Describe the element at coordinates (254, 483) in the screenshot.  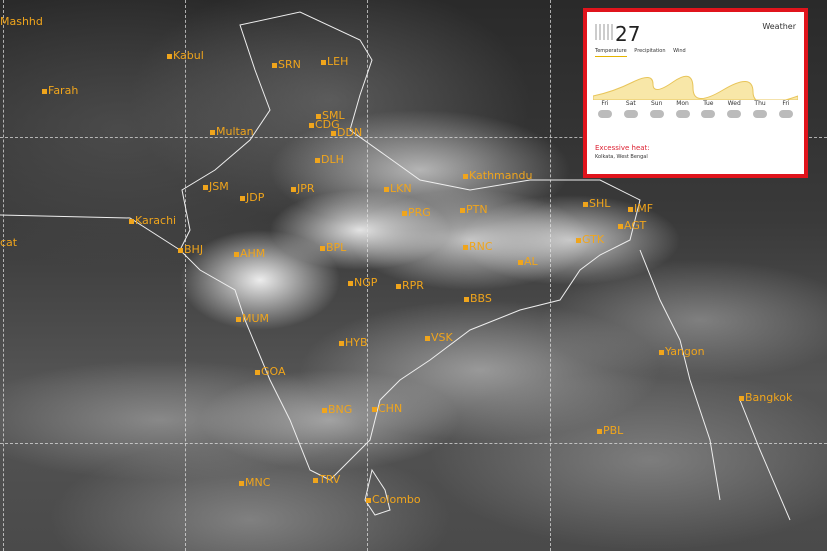
I see `city-label: MNC` at that location.